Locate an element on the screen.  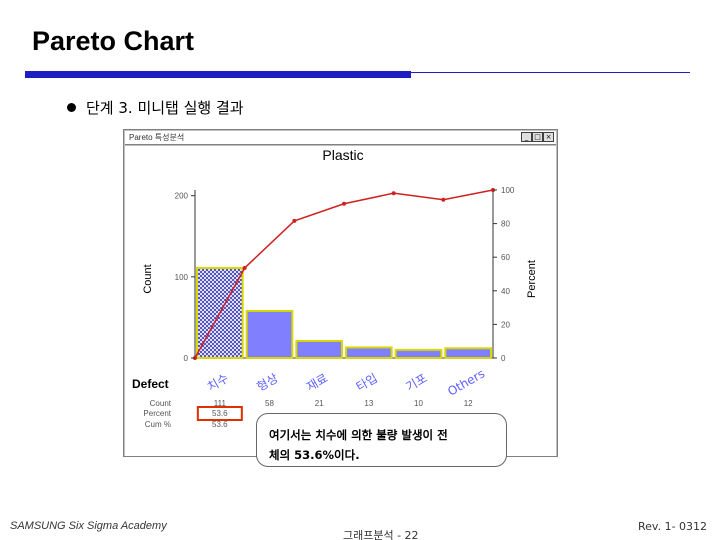
table-count-cell: 13 is located at coordinates (368, 403).